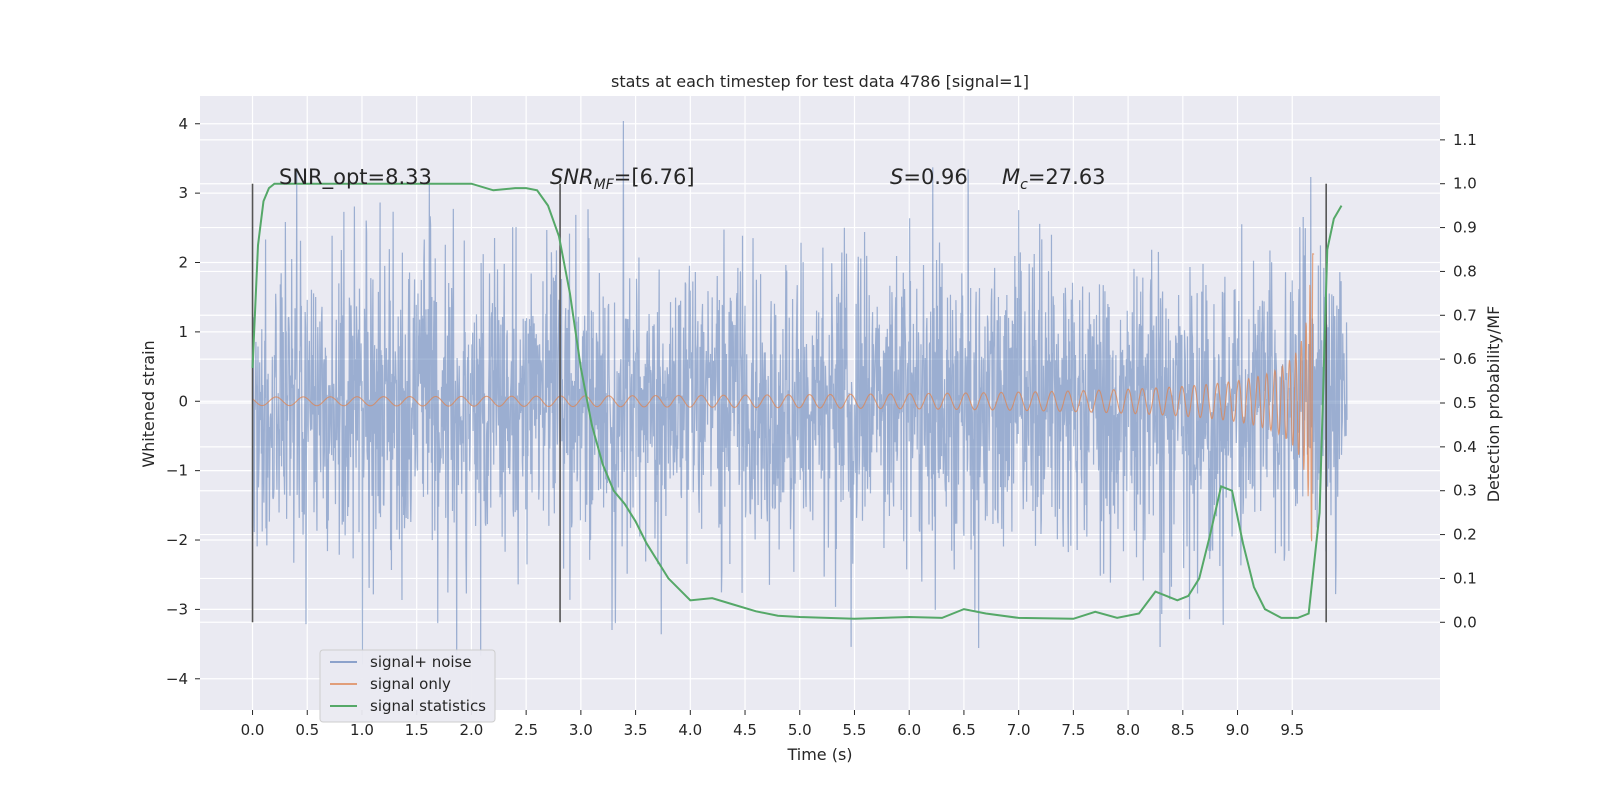 Image resolution: width=1600 pixels, height=800 pixels. I want to click on x-tick-label: 2.0, so click(471, 730).